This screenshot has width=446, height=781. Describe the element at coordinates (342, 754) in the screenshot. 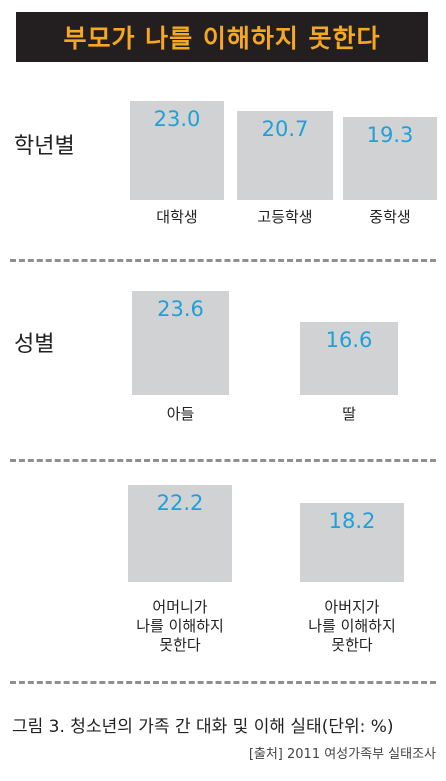

I see `source-note: [출처] 2011 여성가족부 실태조사` at that location.